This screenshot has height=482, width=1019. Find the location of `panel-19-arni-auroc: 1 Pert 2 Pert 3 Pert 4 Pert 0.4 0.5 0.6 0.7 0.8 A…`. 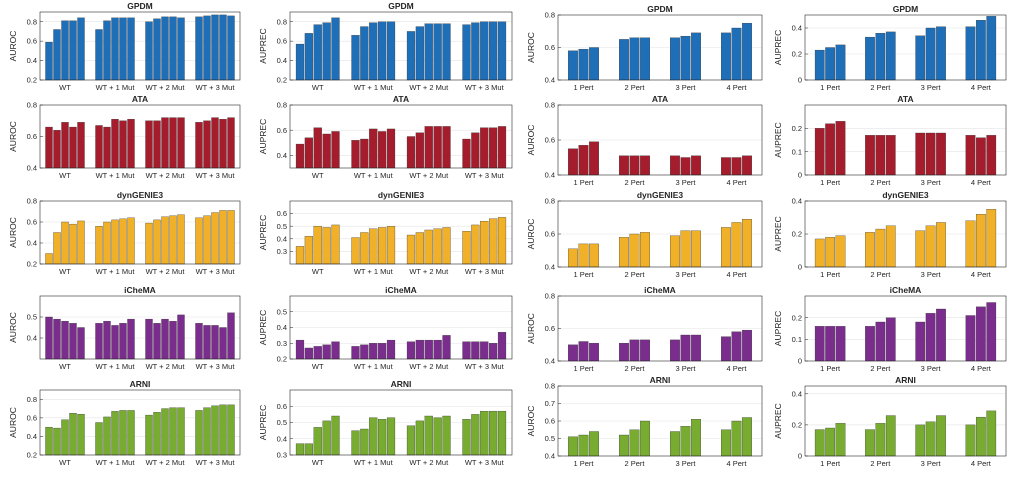

panel-19-arni-auroc: 1 Pert 2 Pert 3 Pert 4 Pert 0.4 0.5 0.6 0.7 0.8 A… is located at coordinates (644, 421).